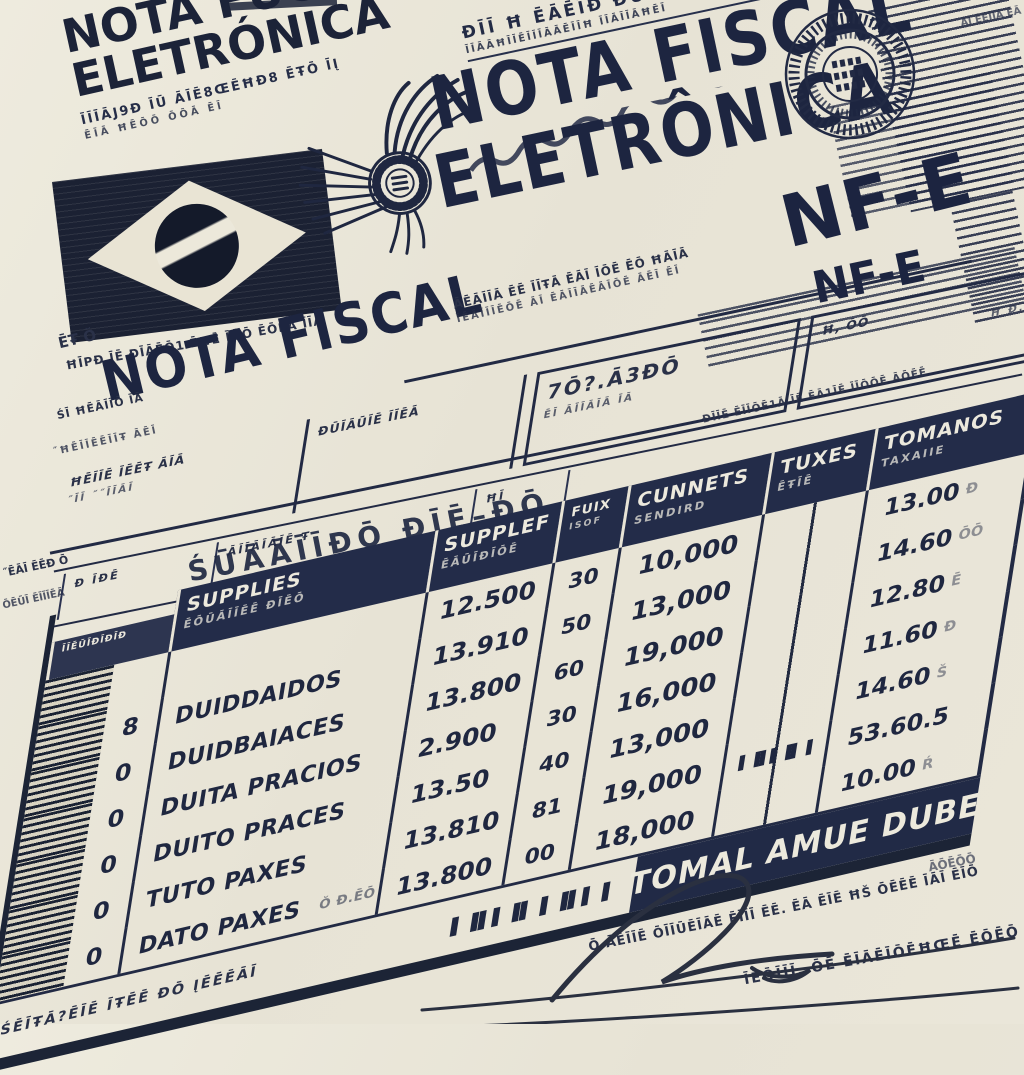 This screenshot has width=1024, height=1075. Describe the element at coordinates (720, 948) in the screenshot. I see `signature-scribble` at that location.